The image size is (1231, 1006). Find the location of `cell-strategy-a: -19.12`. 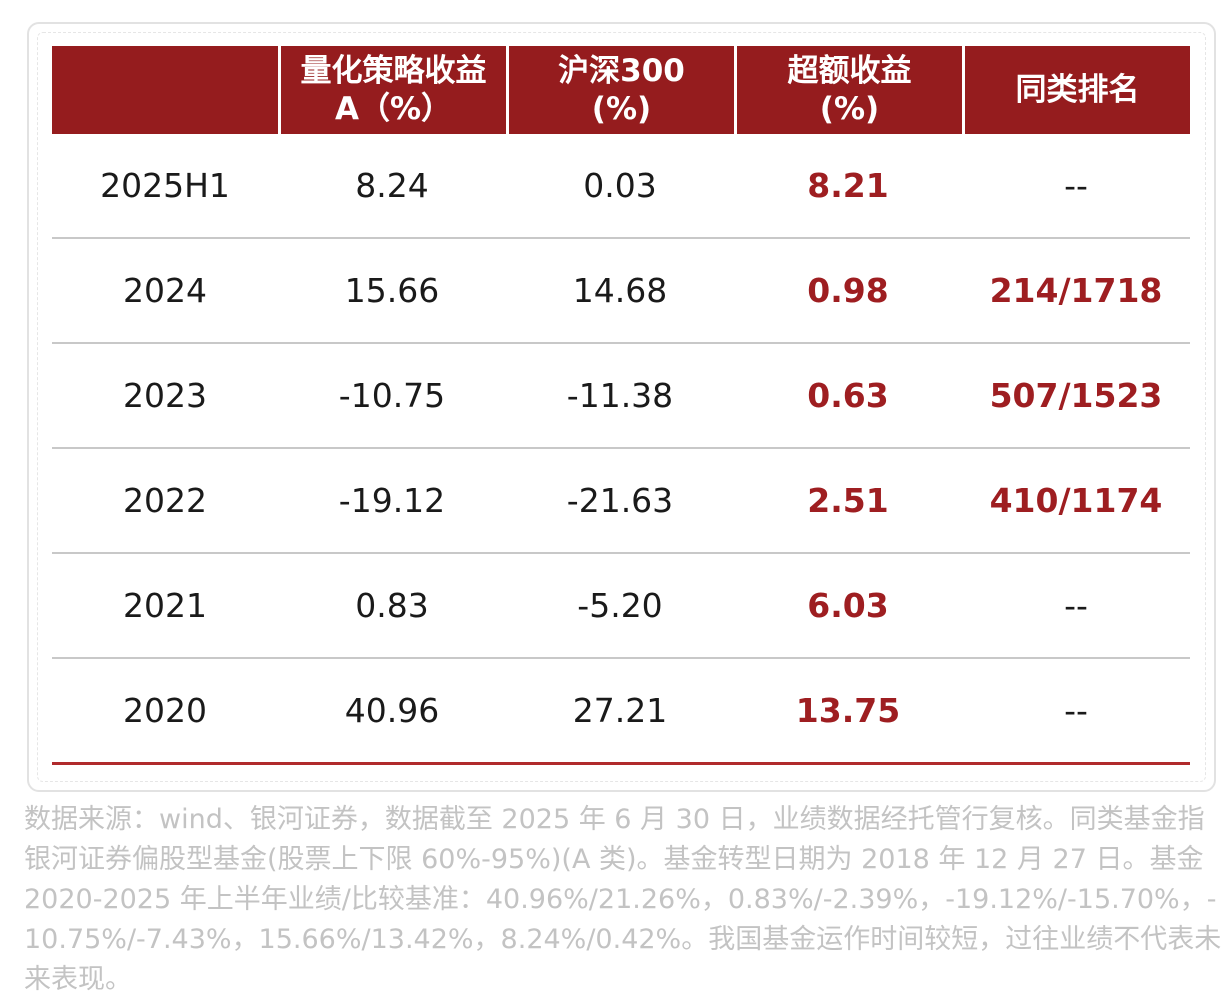

cell-strategy-a: -19.12 is located at coordinates (392, 501).